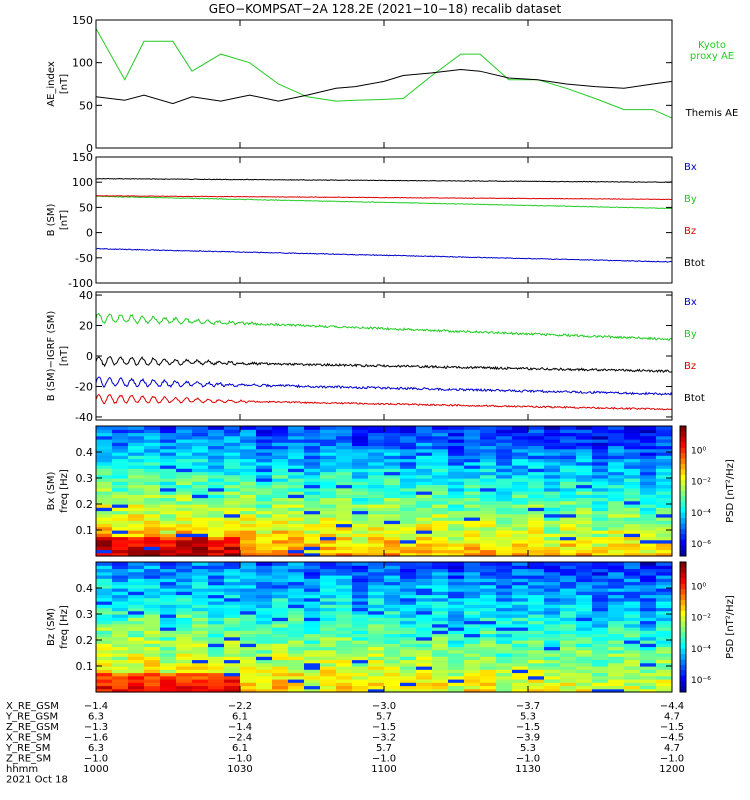 This screenshot has width=750, height=800. What do you see at coordinates (683, 548) in the screenshot?
I see `colorbar-cell` at bounding box center [683, 548].